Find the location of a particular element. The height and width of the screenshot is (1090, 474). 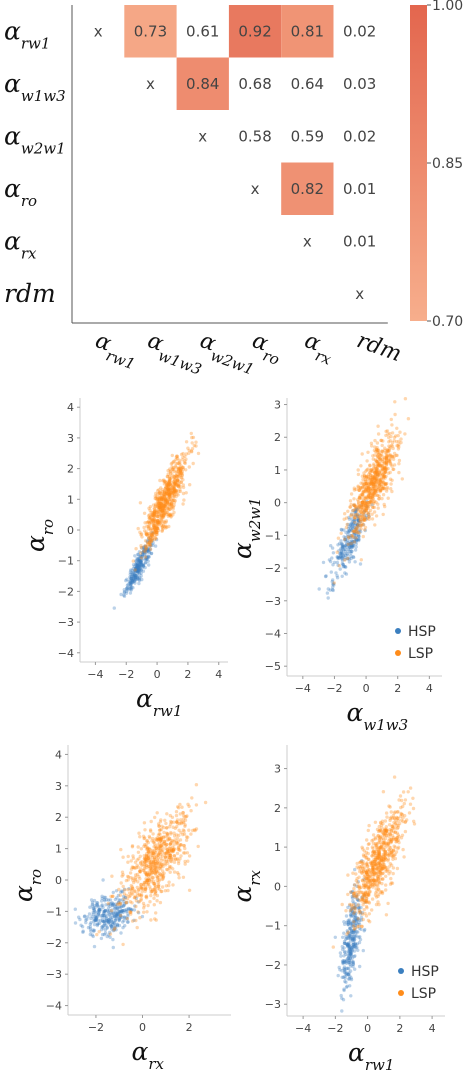

y-axis-title: αro is located at coordinates (39, 535).